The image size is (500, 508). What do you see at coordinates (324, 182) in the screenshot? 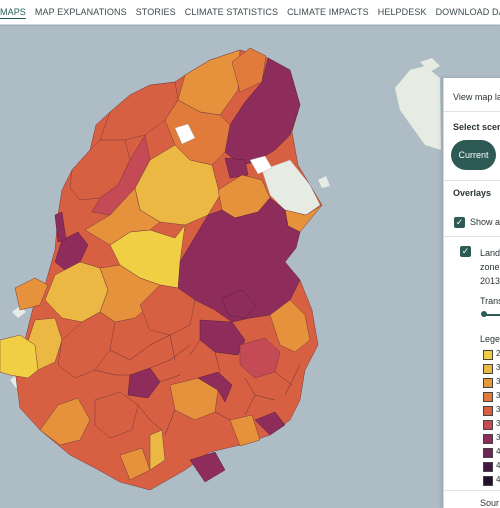
I see `island-small-east` at bounding box center [324, 182].